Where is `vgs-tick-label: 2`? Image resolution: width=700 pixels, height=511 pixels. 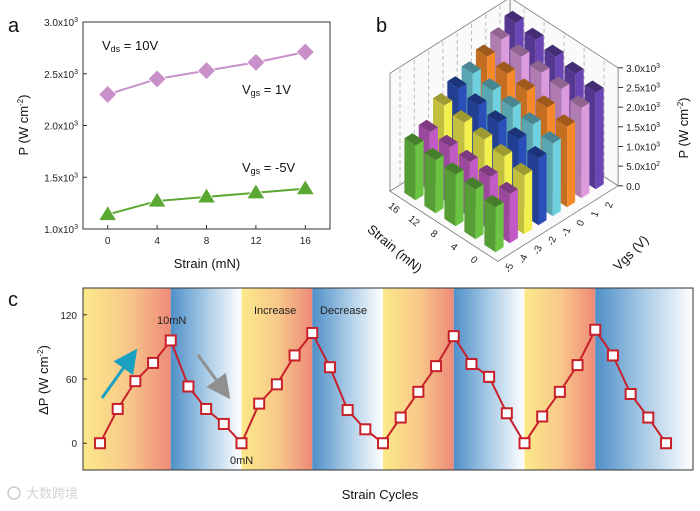
vgs-tick-label: 2 is located at coordinates (610, 204).